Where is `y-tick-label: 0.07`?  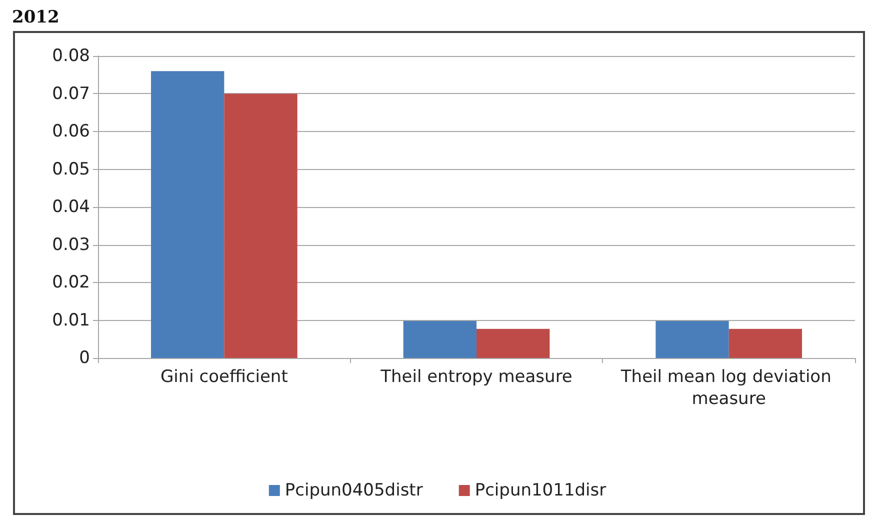 y-tick-label: 0.07 is located at coordinates (71, 94).